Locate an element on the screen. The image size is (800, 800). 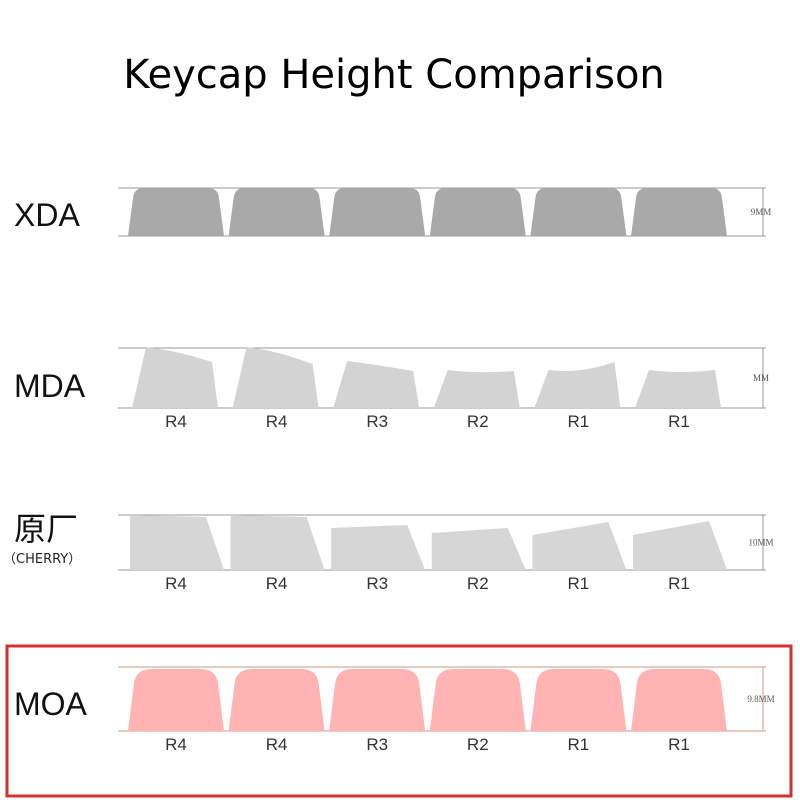
height-label: 9.8MM is located at coordinates (760, 699).